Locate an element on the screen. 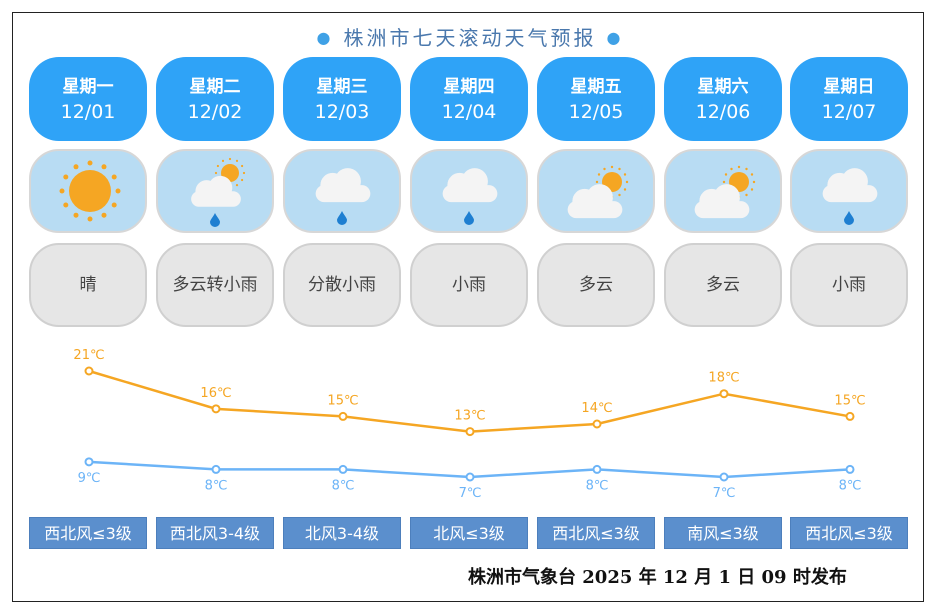 This screenshot has width=940, height=612. day-card: 星期二 12/02 is located at coordinates (215, 99).